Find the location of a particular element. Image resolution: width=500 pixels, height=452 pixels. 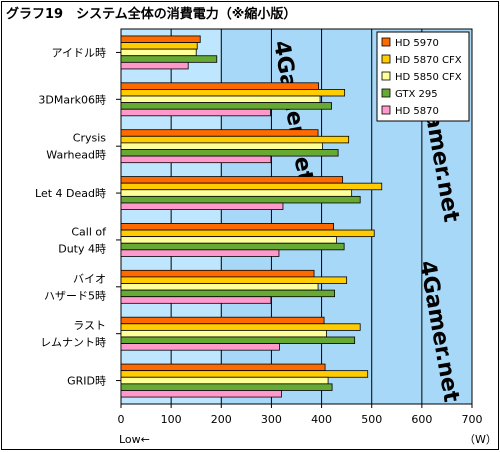

x-tick-label: 500 is located at coordinates (371, 419).